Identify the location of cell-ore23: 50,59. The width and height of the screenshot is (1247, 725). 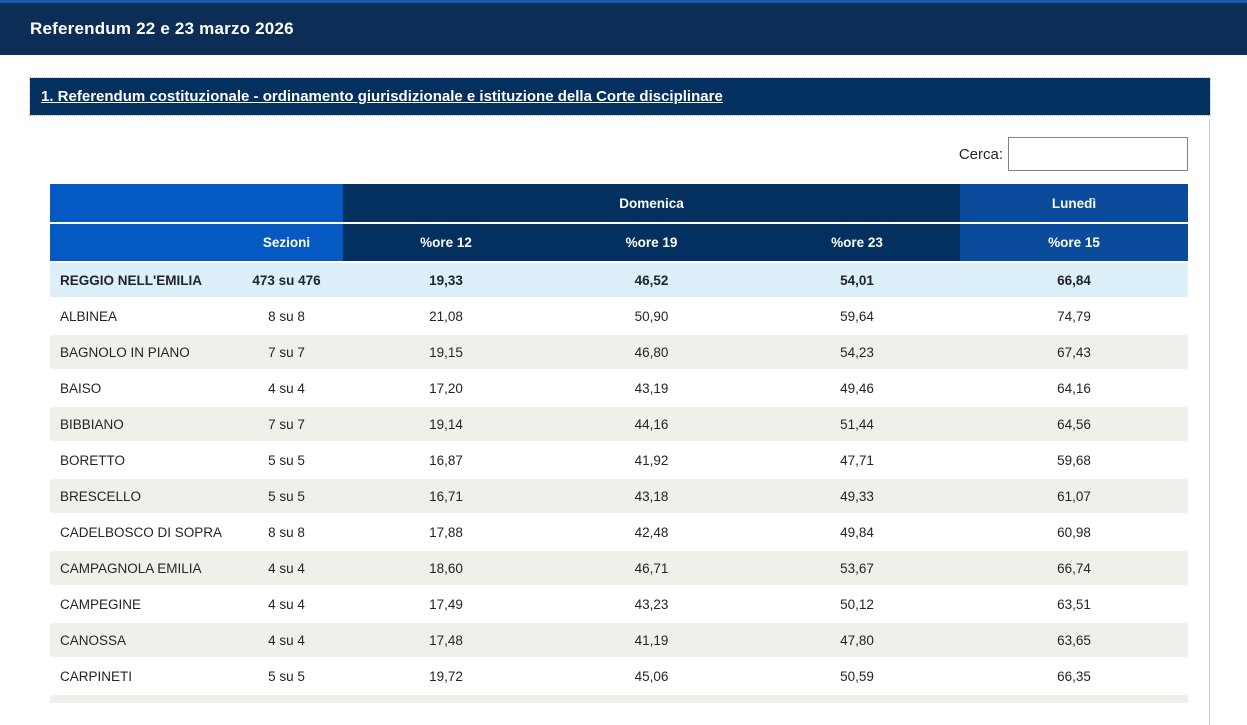
(857, 676).